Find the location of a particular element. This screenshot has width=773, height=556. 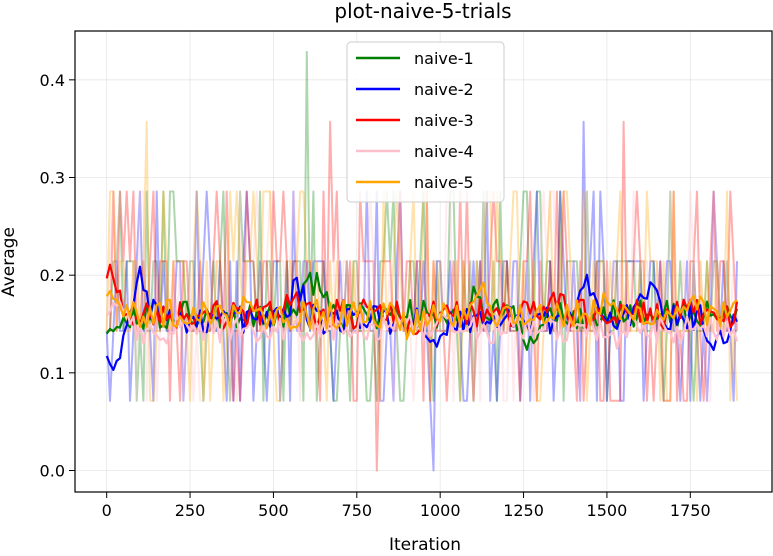

y-tick-label: 0.2 is located at coordinates (52, 275).